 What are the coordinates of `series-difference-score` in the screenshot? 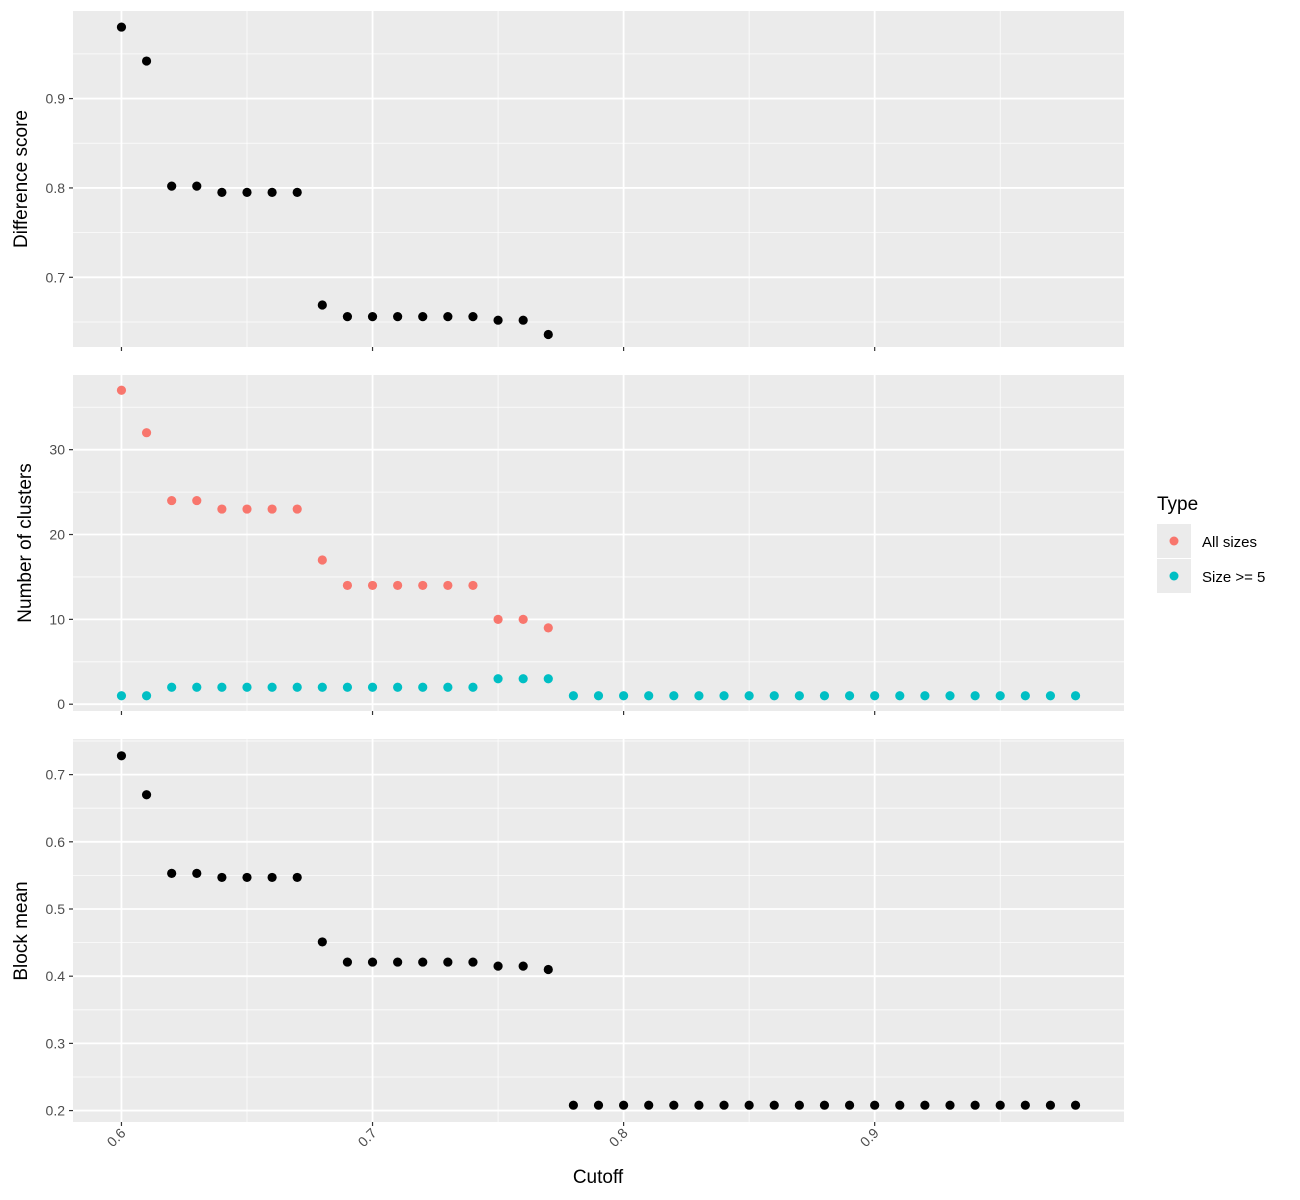 It's located at (334, 181).